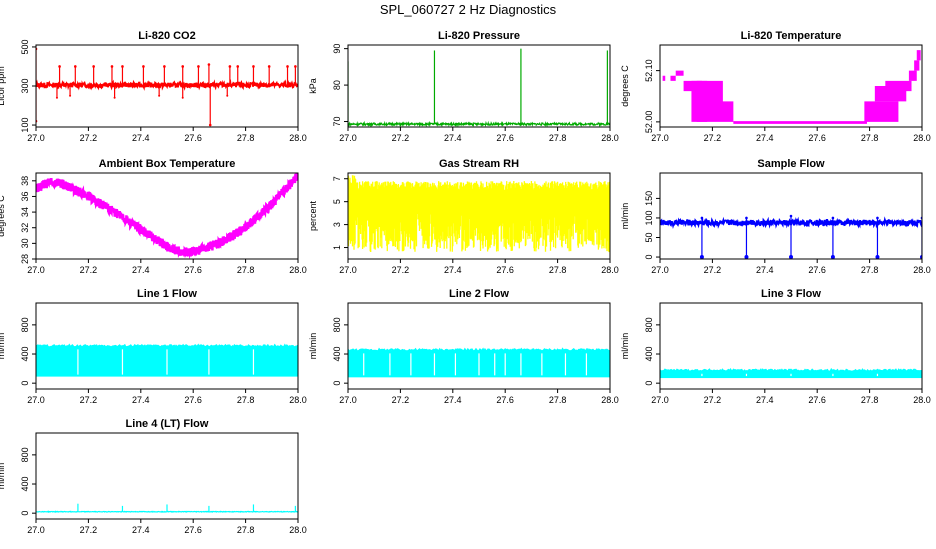  What do you see at coordinates (3, 216) in the screenshot?
I see `y-axis-label: degrees C` at bounding box center [3, 216].